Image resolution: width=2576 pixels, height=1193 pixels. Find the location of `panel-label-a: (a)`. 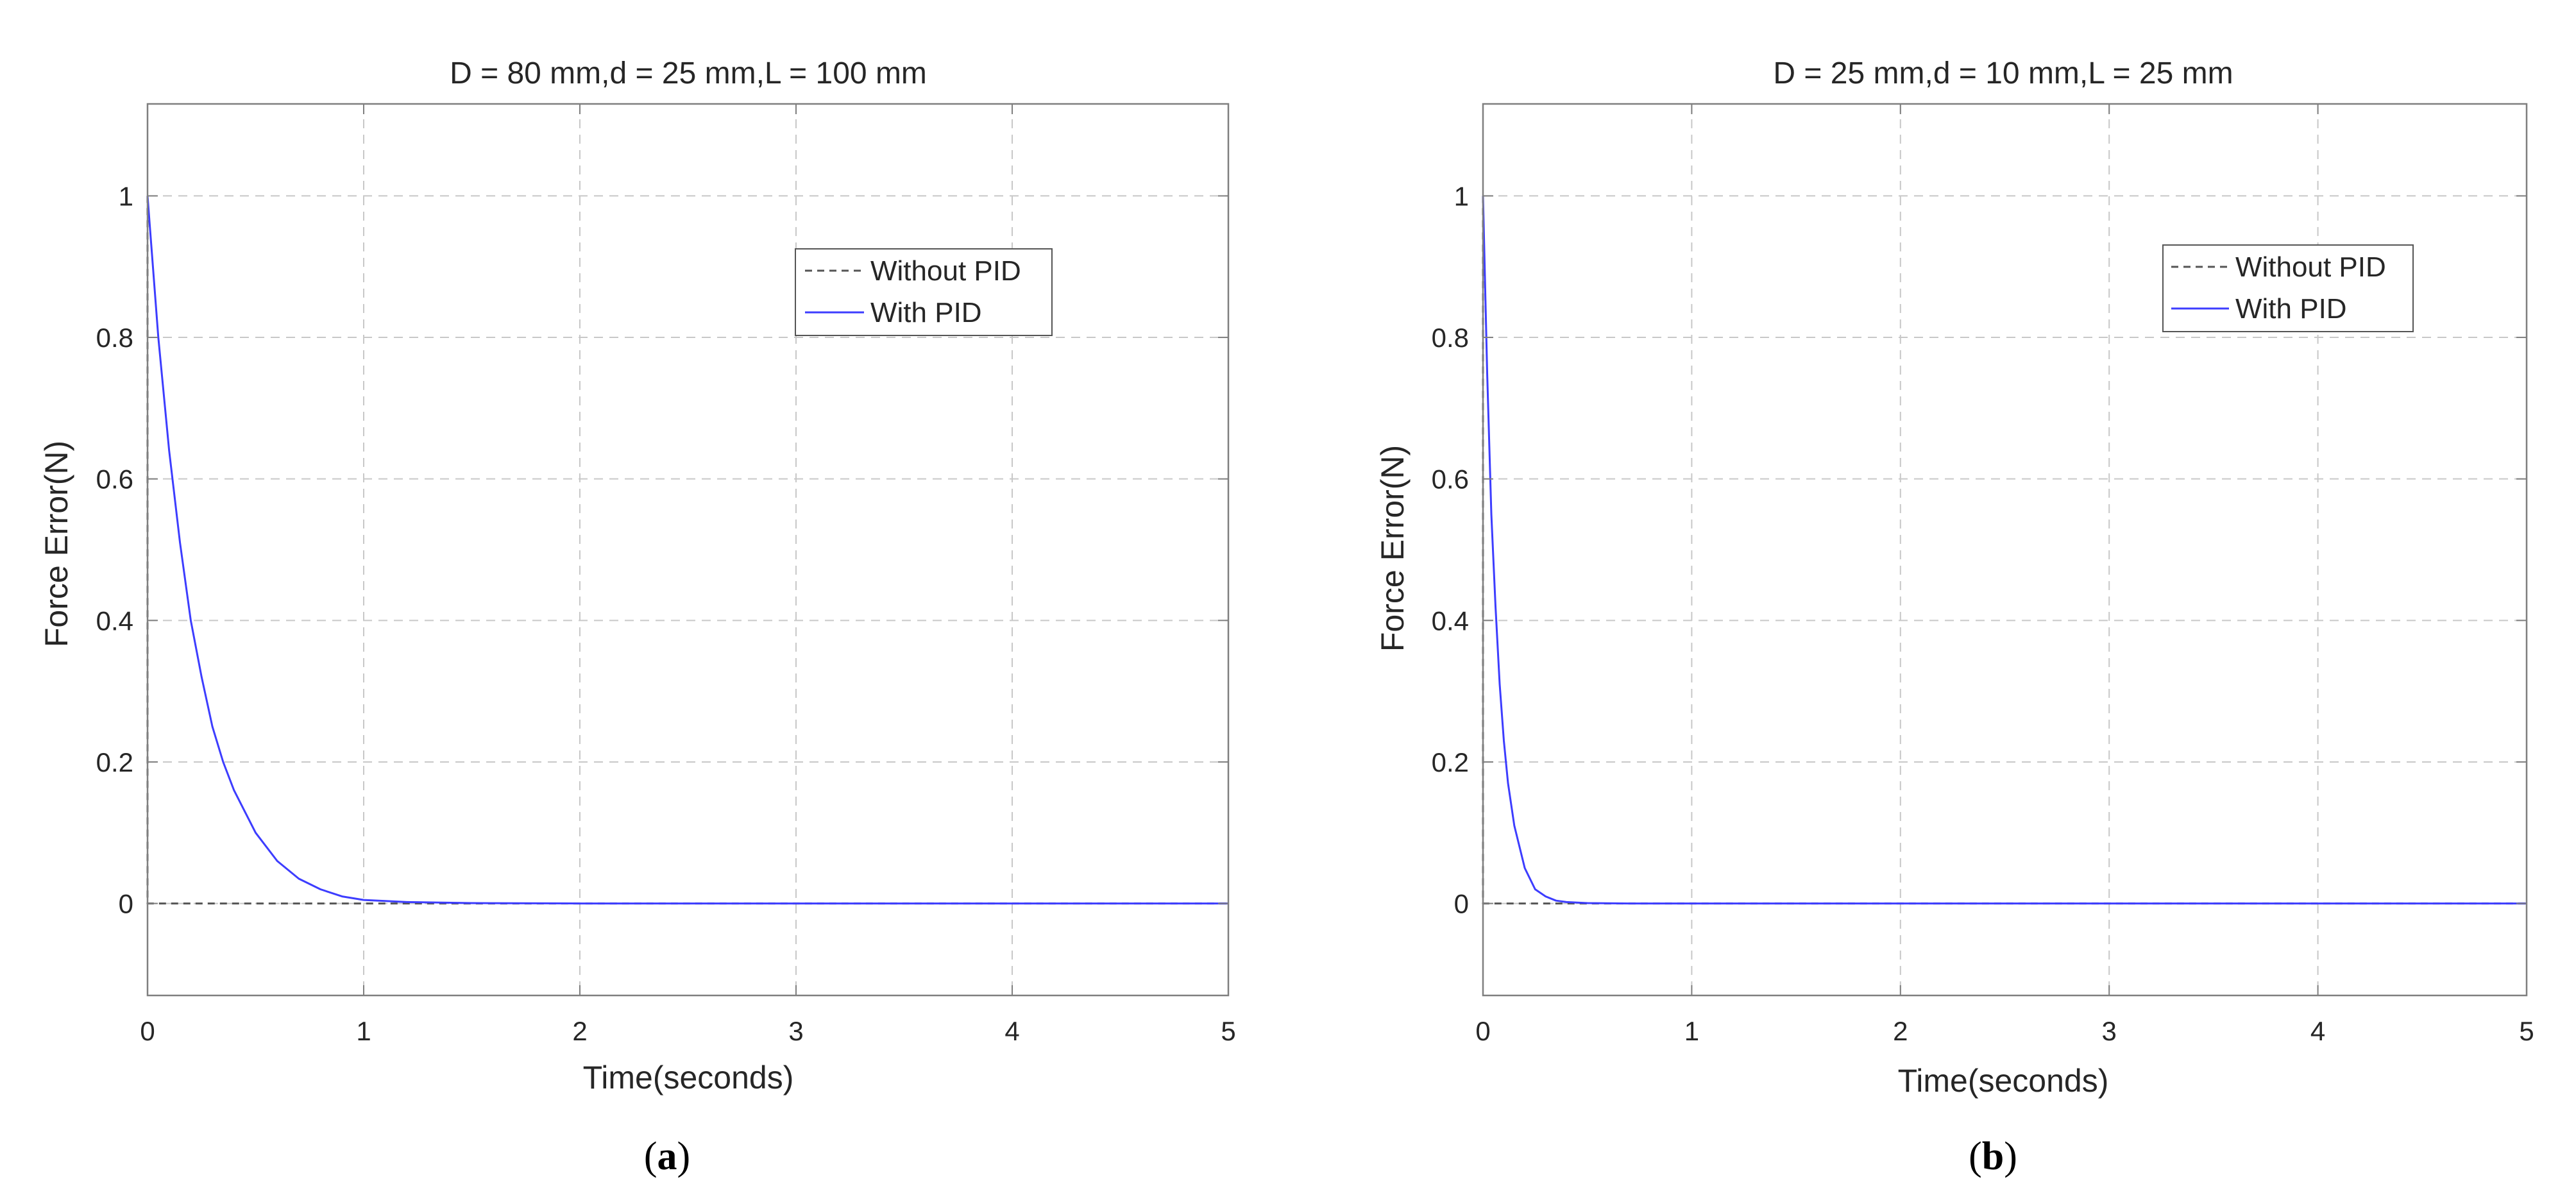

panel-label-a: (a) is located at coordinates (667, 1156).